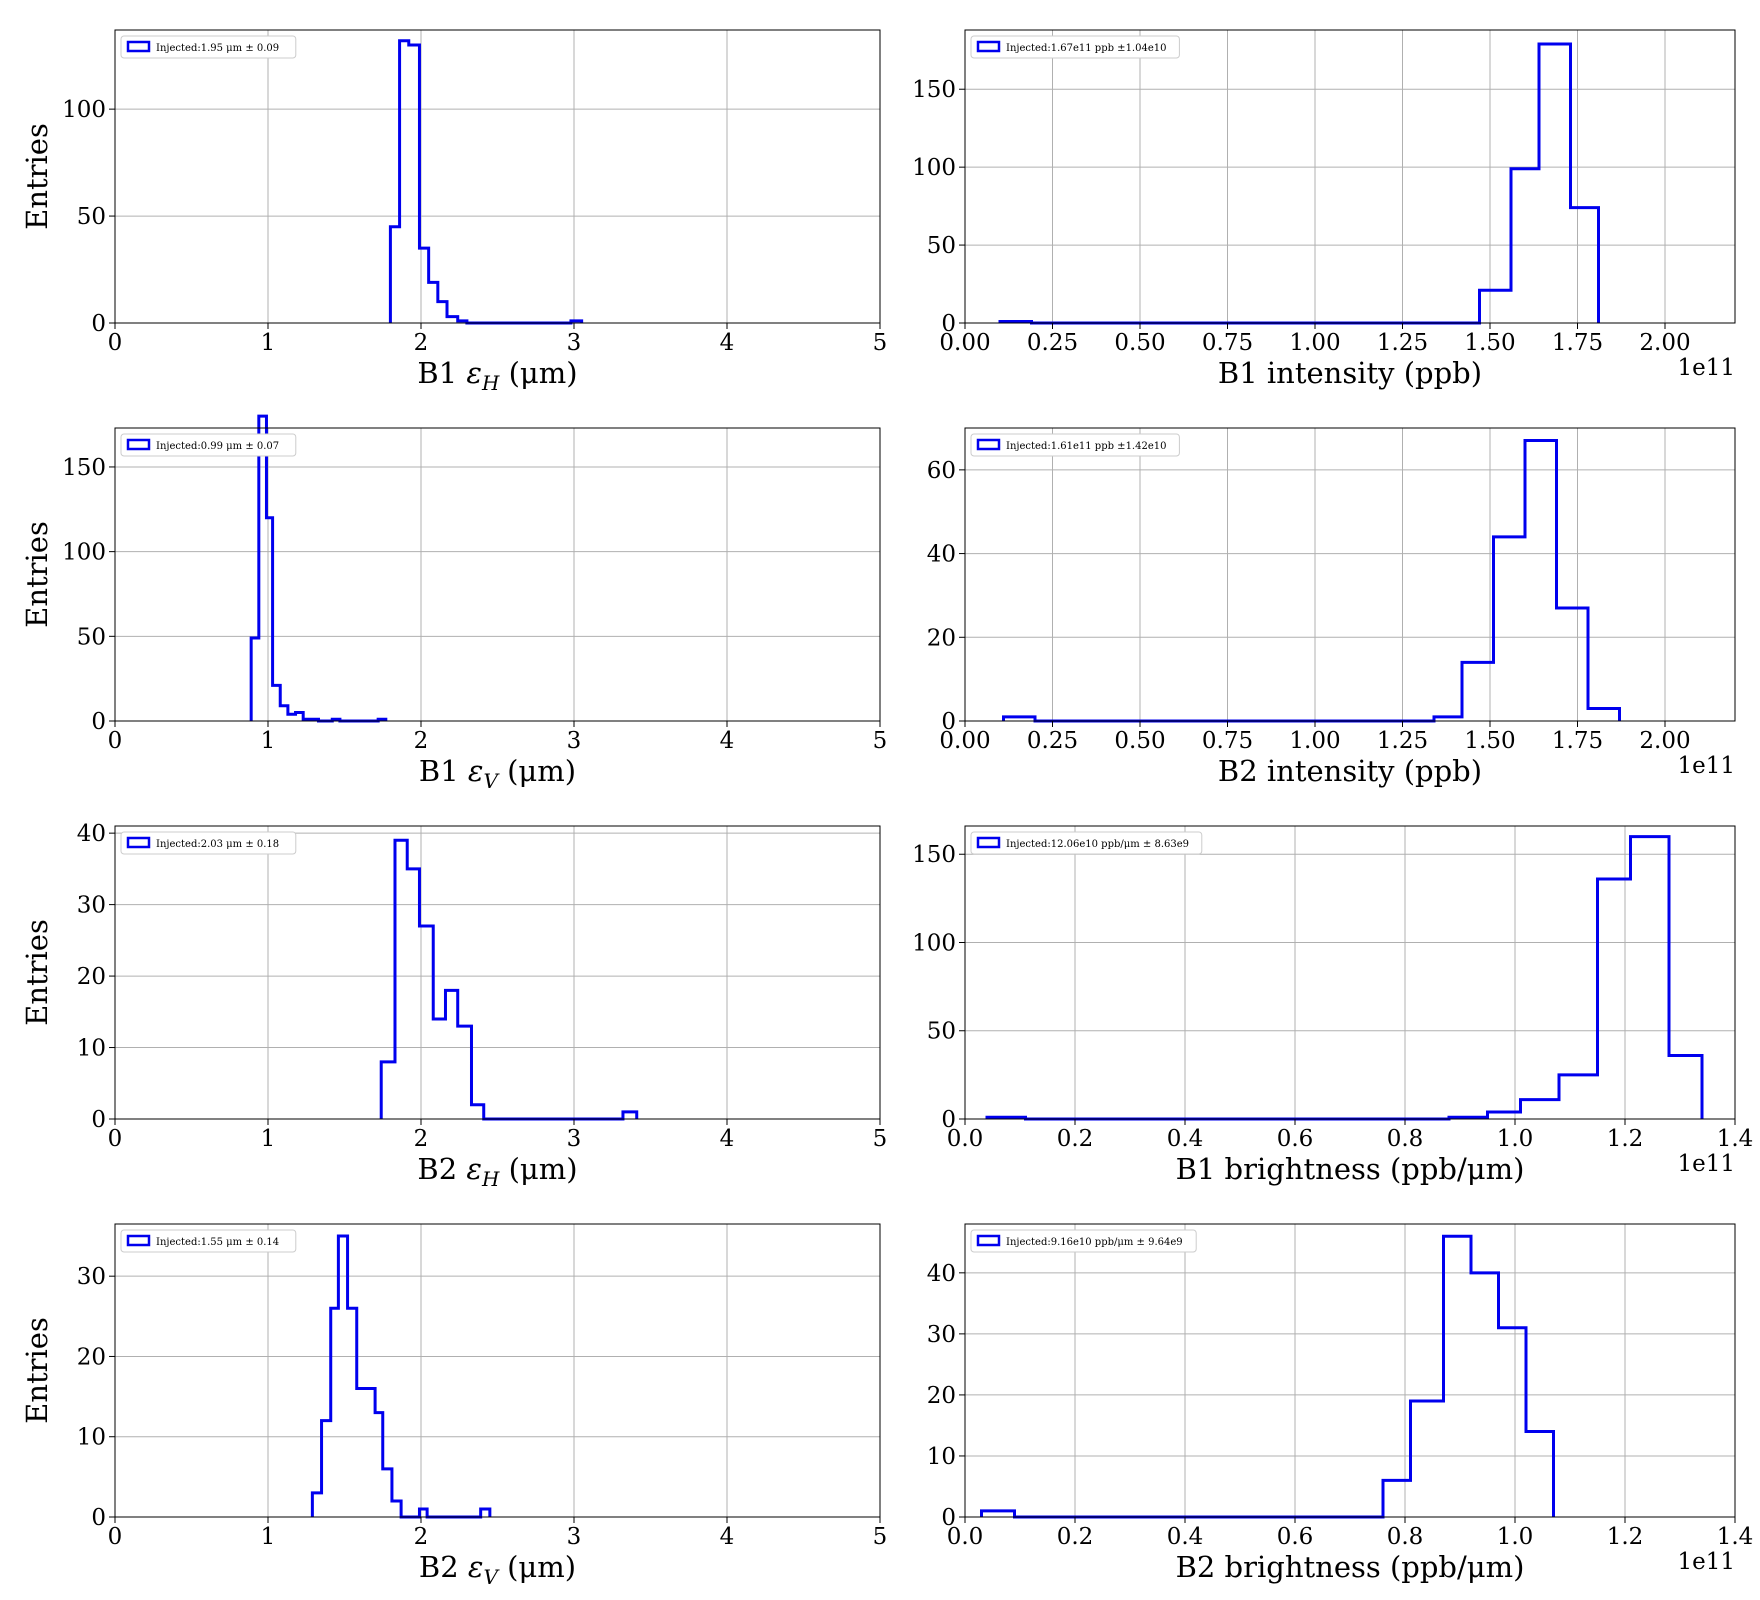  What do you see at coordinates (1086, 446) in the screenshot?
I see `legend-label: Injected:1.61e11 ppb ±1.42e10` at bounding box center [1086, 446].